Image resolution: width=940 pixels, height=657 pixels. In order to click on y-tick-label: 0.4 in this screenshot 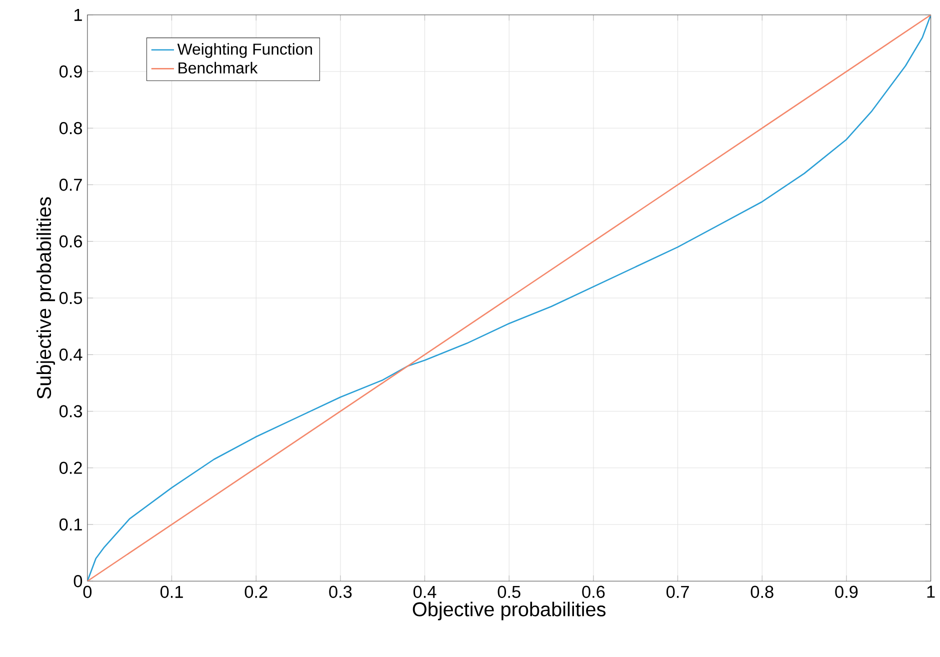, I will do `click(70, 354)`.